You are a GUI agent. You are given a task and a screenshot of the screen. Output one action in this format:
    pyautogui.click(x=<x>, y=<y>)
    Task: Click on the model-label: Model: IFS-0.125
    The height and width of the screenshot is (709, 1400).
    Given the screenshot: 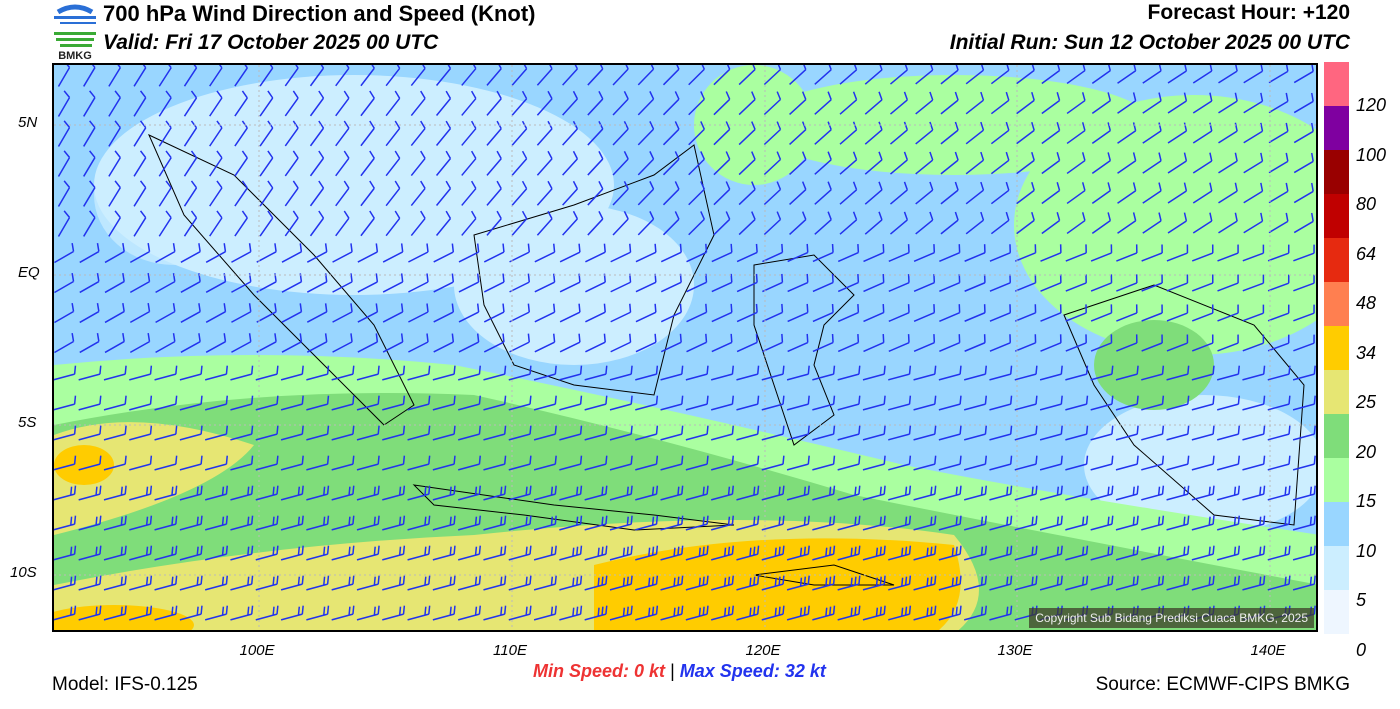 What is the action you would take?
    pyautogui.click(x=125, y=684)
    